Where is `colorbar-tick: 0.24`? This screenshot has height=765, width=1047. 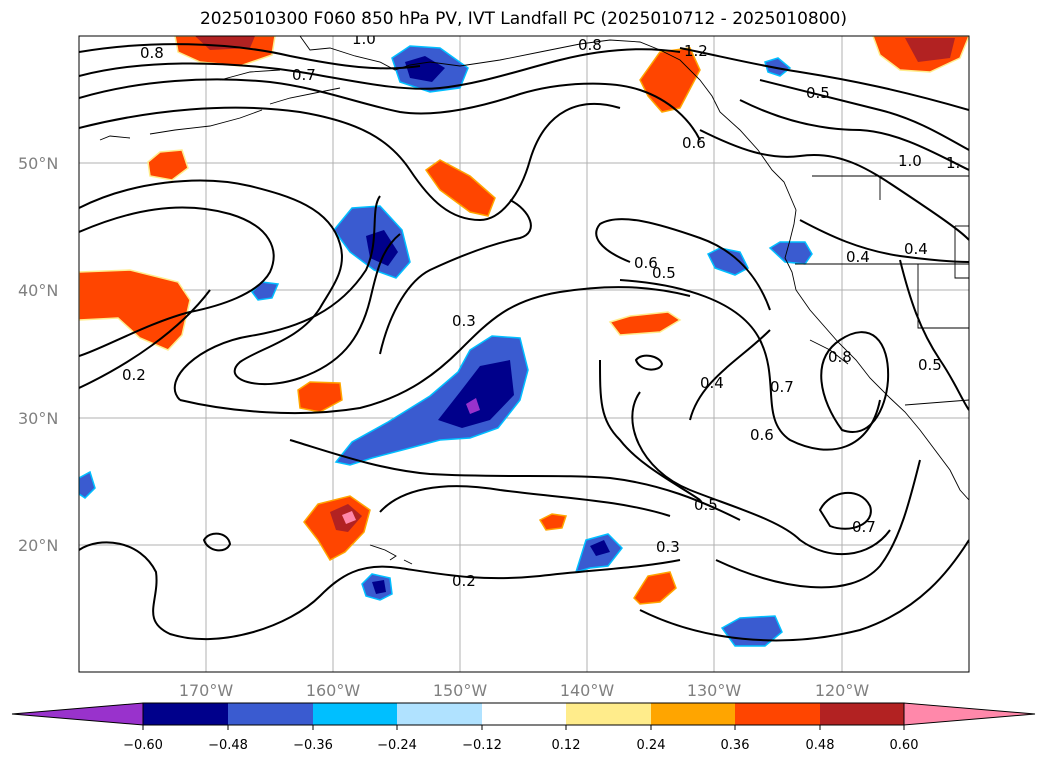 colorbar-tick: 0.24 is located at coordinates (651, 745).